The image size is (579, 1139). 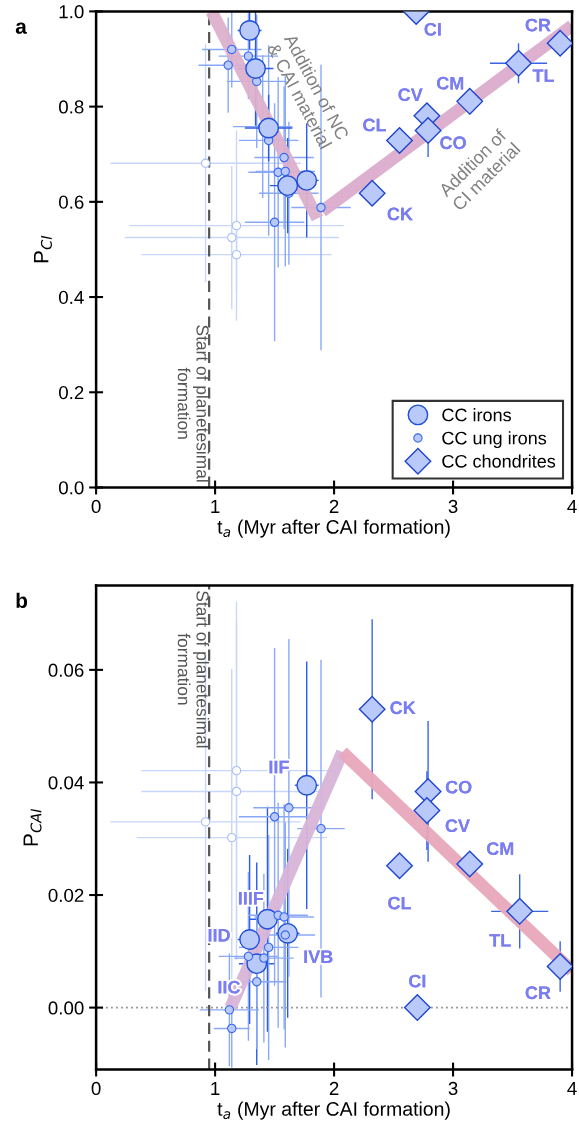 I want to click on y-tick-label: 0.02, so click(x=66, y=895).